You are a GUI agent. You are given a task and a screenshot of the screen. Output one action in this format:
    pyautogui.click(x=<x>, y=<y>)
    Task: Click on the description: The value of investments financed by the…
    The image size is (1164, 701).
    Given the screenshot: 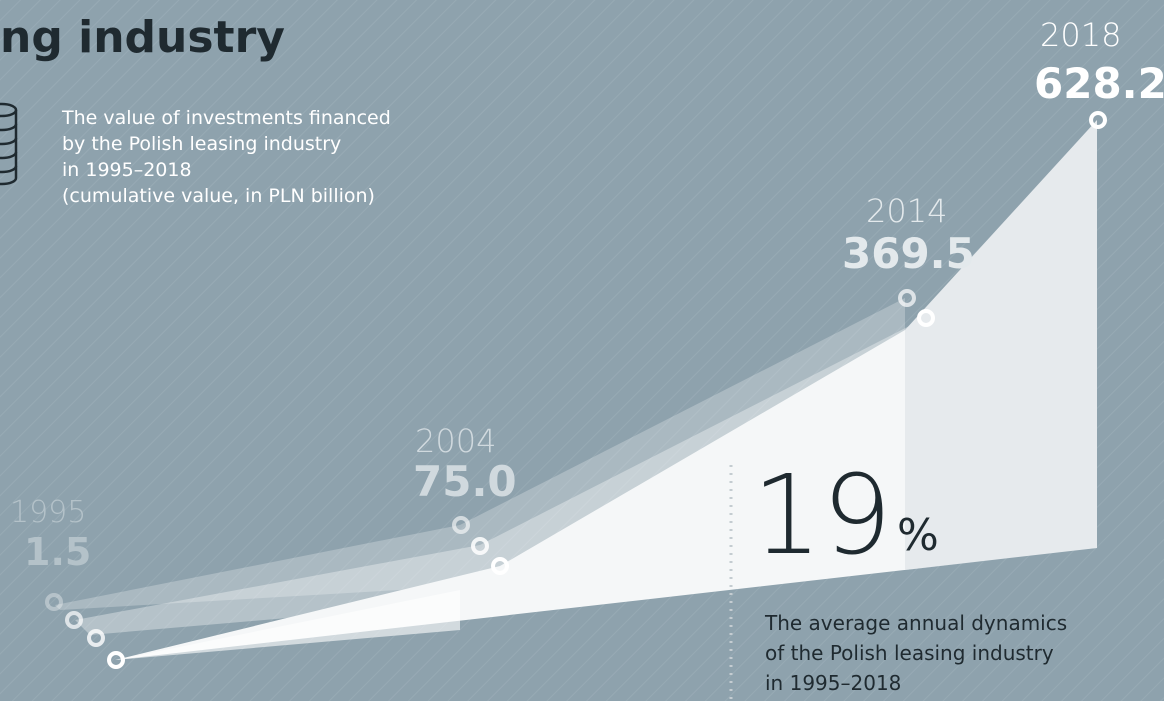 What is the action you would take?
    pyautogui.click(x=226, y=157)
    